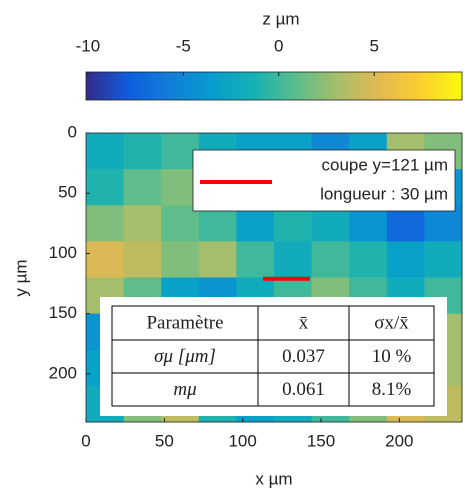 The height and width of the screenshot is (500, 465). I want to click on colorbar-tick-label: 5, so click(373, 45).